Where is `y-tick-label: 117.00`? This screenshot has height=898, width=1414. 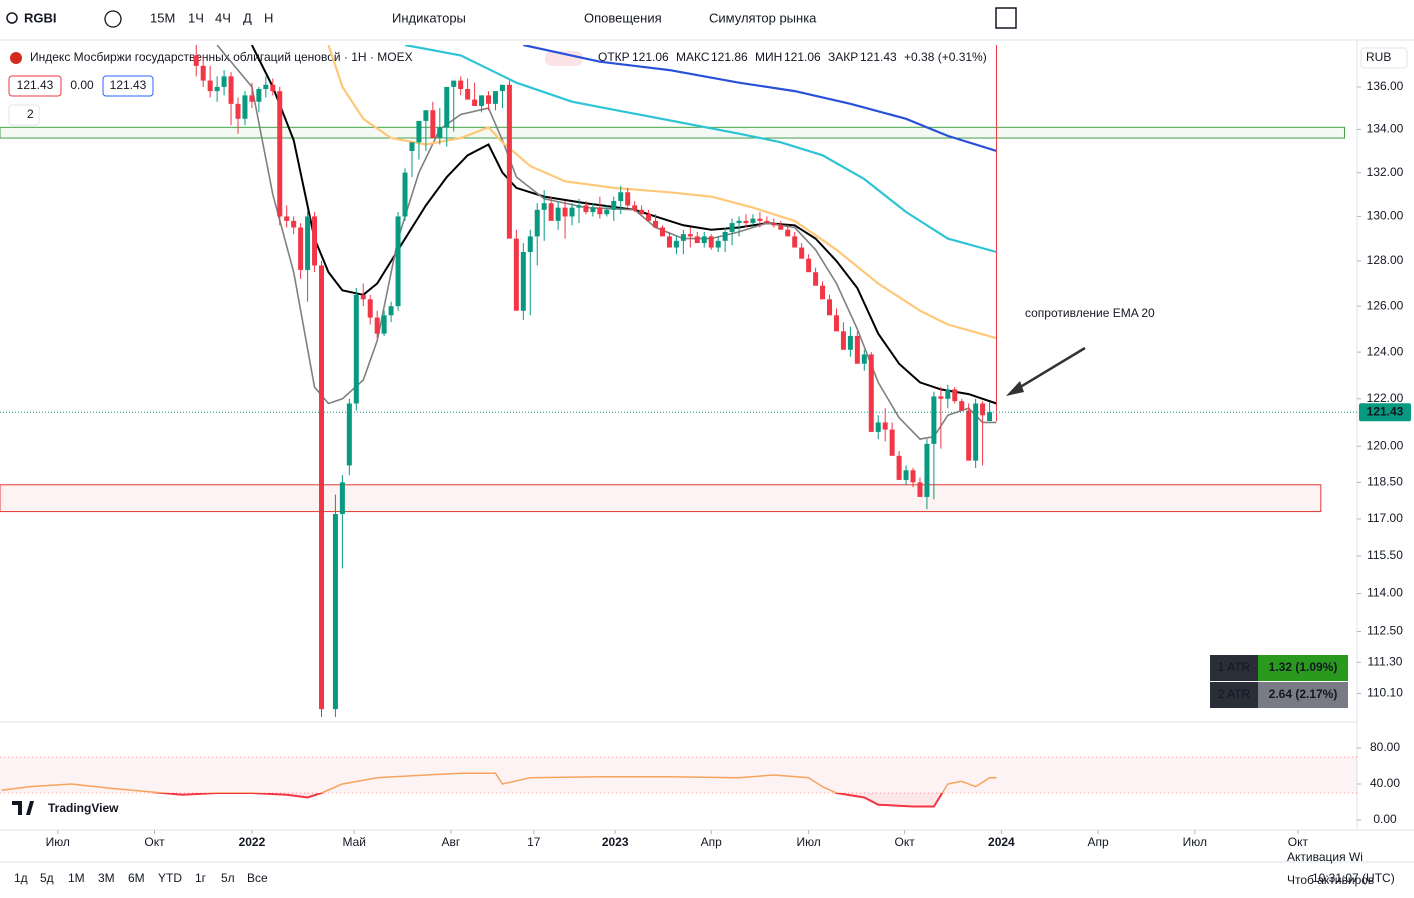
y-tick-label: 117.00 is located at coordinates (1385, 518).